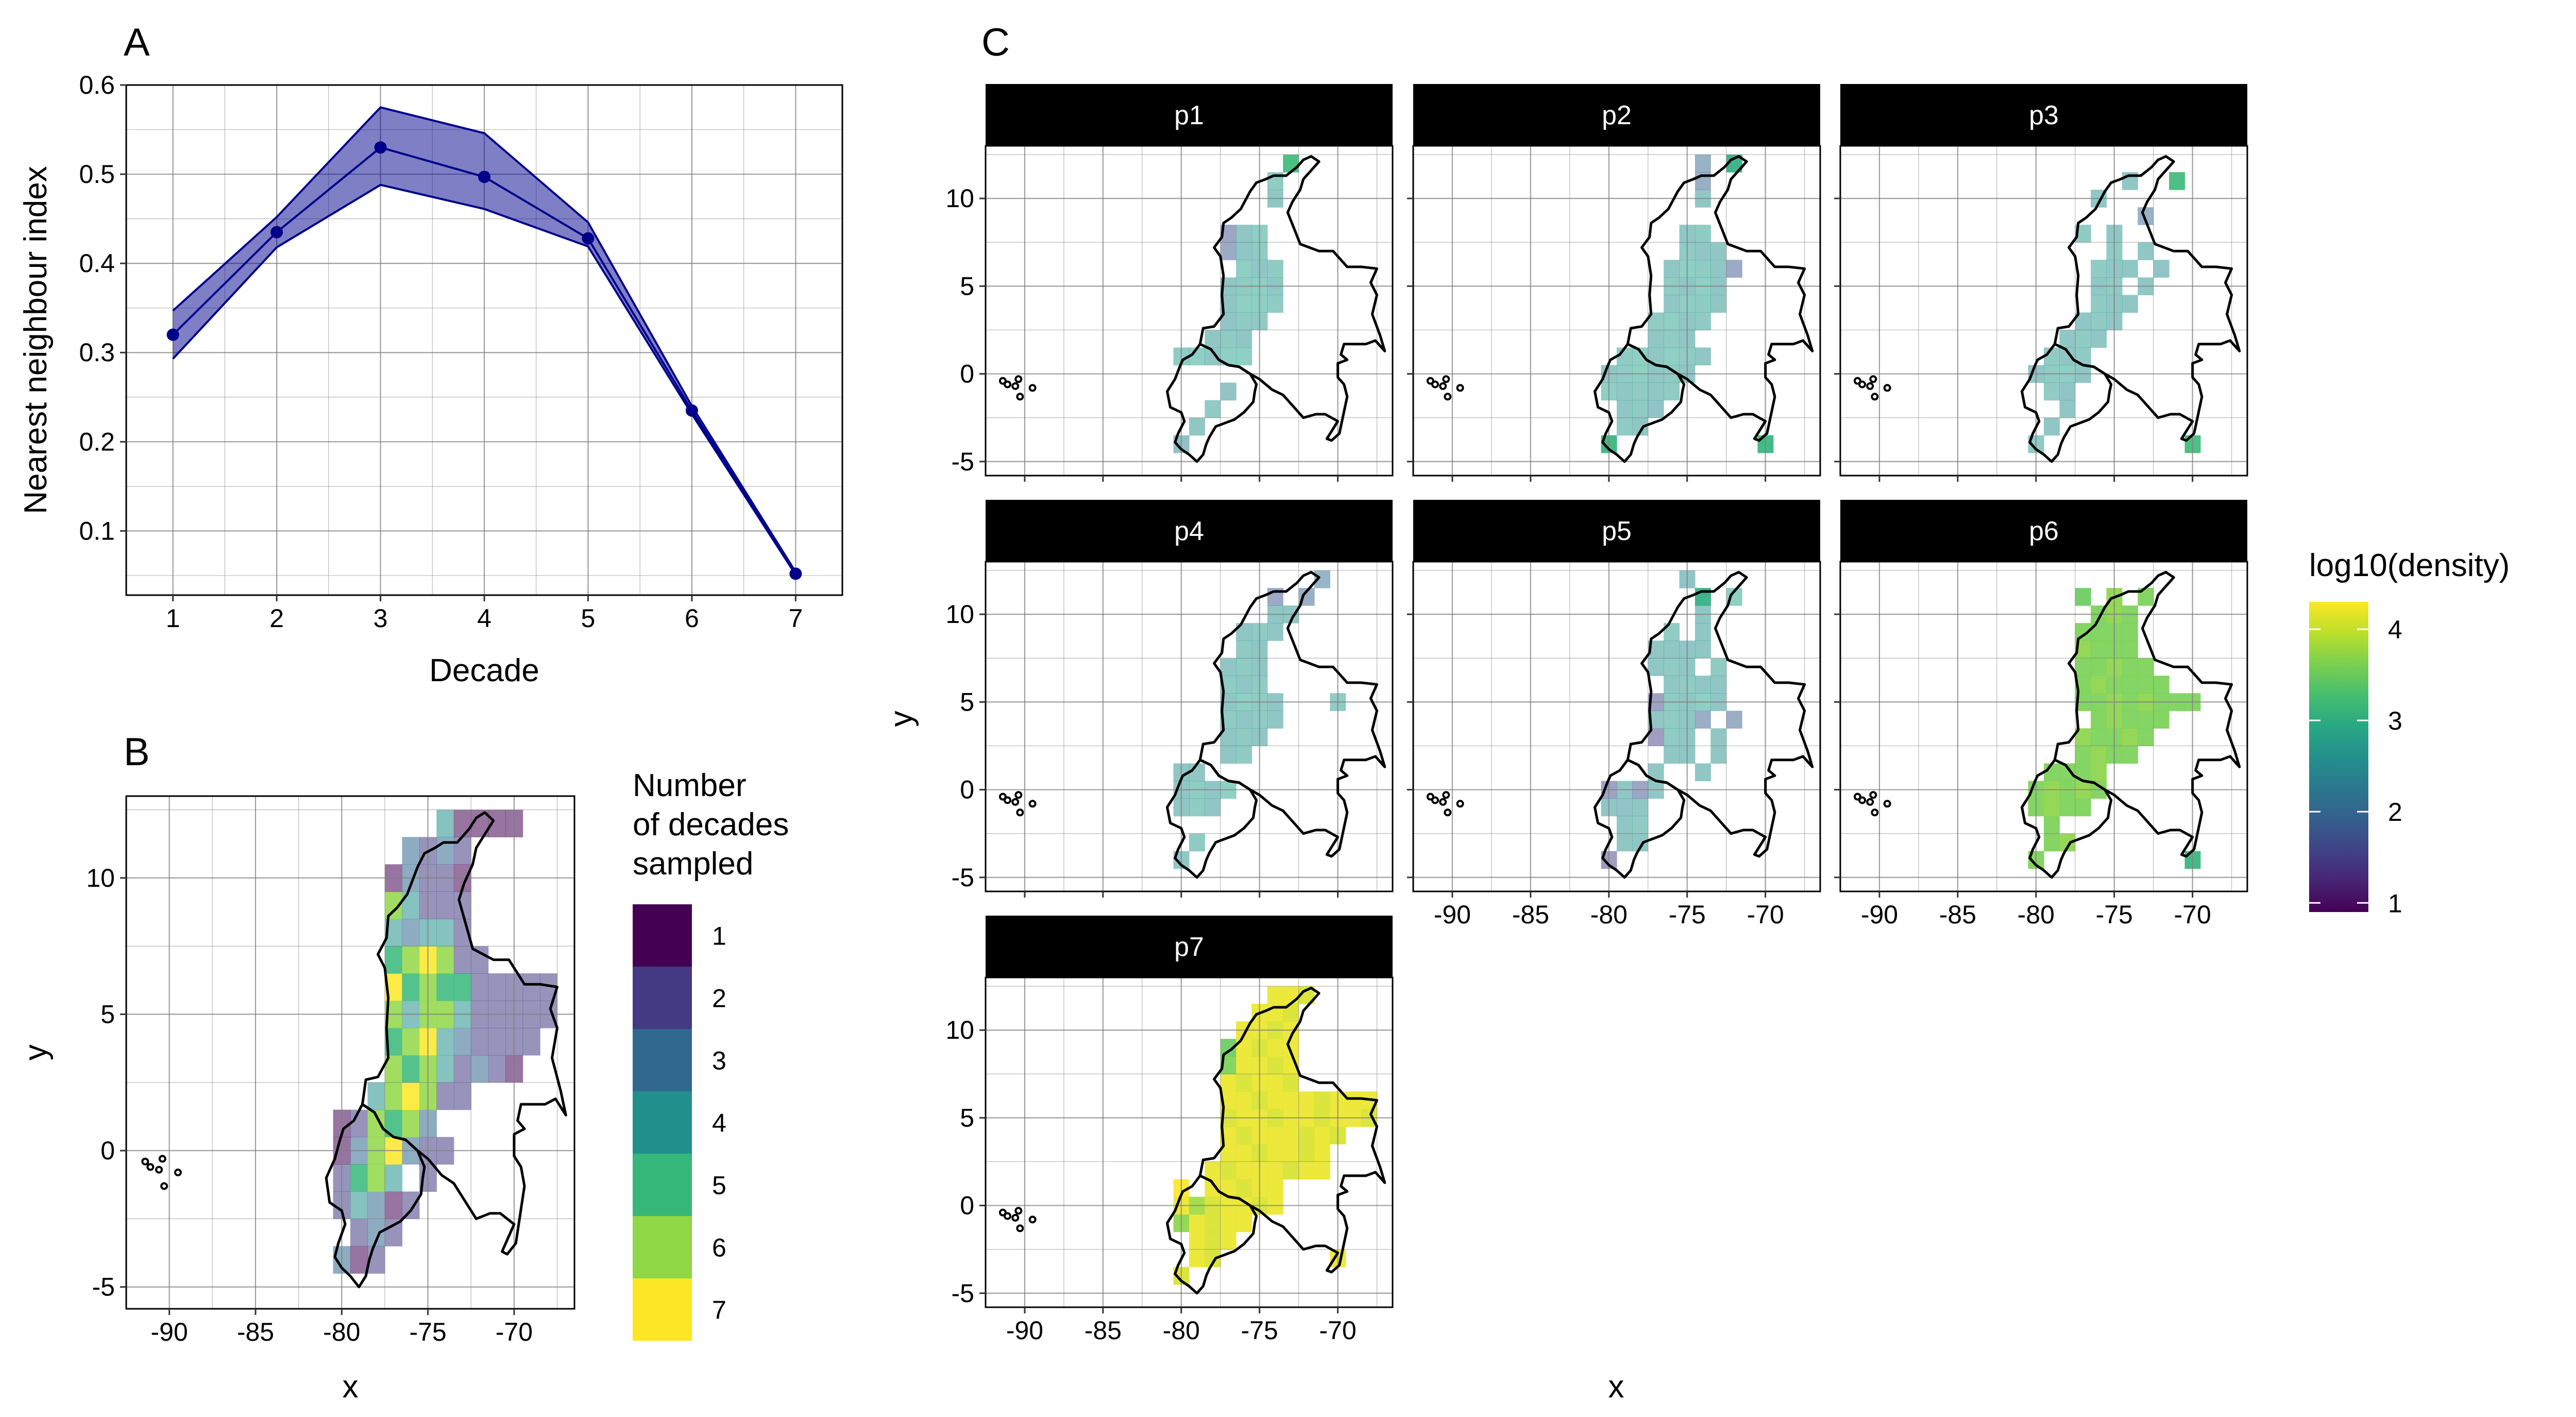 The image size is (2576, 1417). I want to click on facet-p7-x-tick-label: -90, so click(1024, 1331).